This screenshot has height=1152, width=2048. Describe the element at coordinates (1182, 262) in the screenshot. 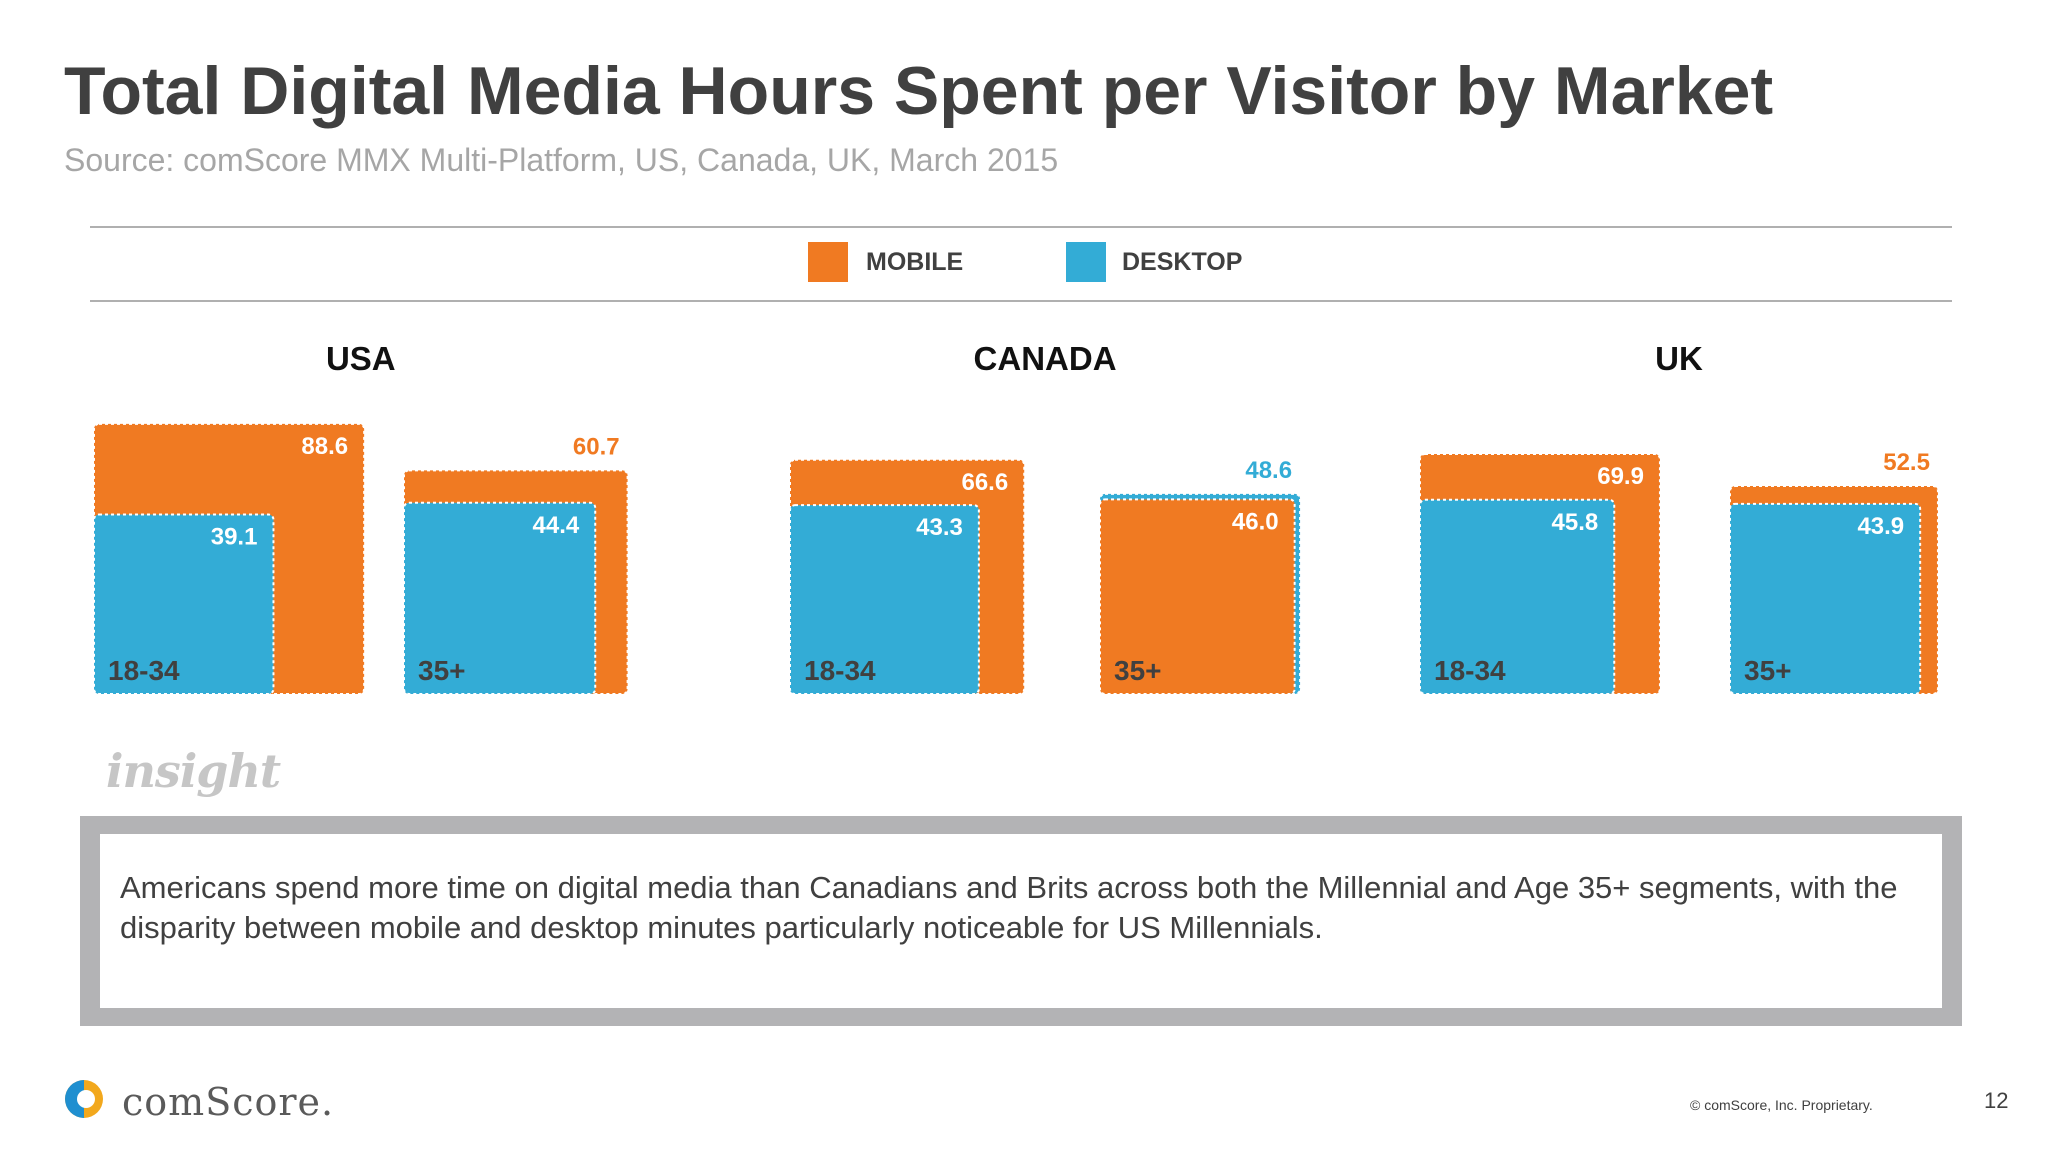

I see `legend-desktop-label: DESKTOP` at that location.